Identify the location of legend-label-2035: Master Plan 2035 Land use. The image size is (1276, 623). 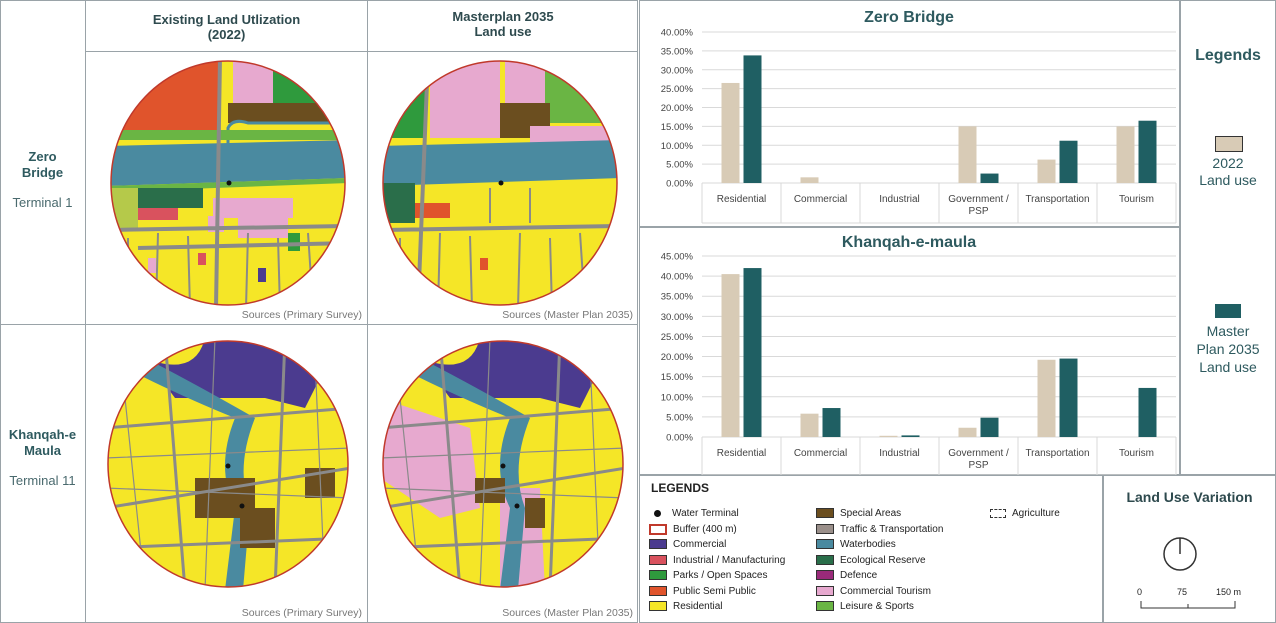
(1228, 349).